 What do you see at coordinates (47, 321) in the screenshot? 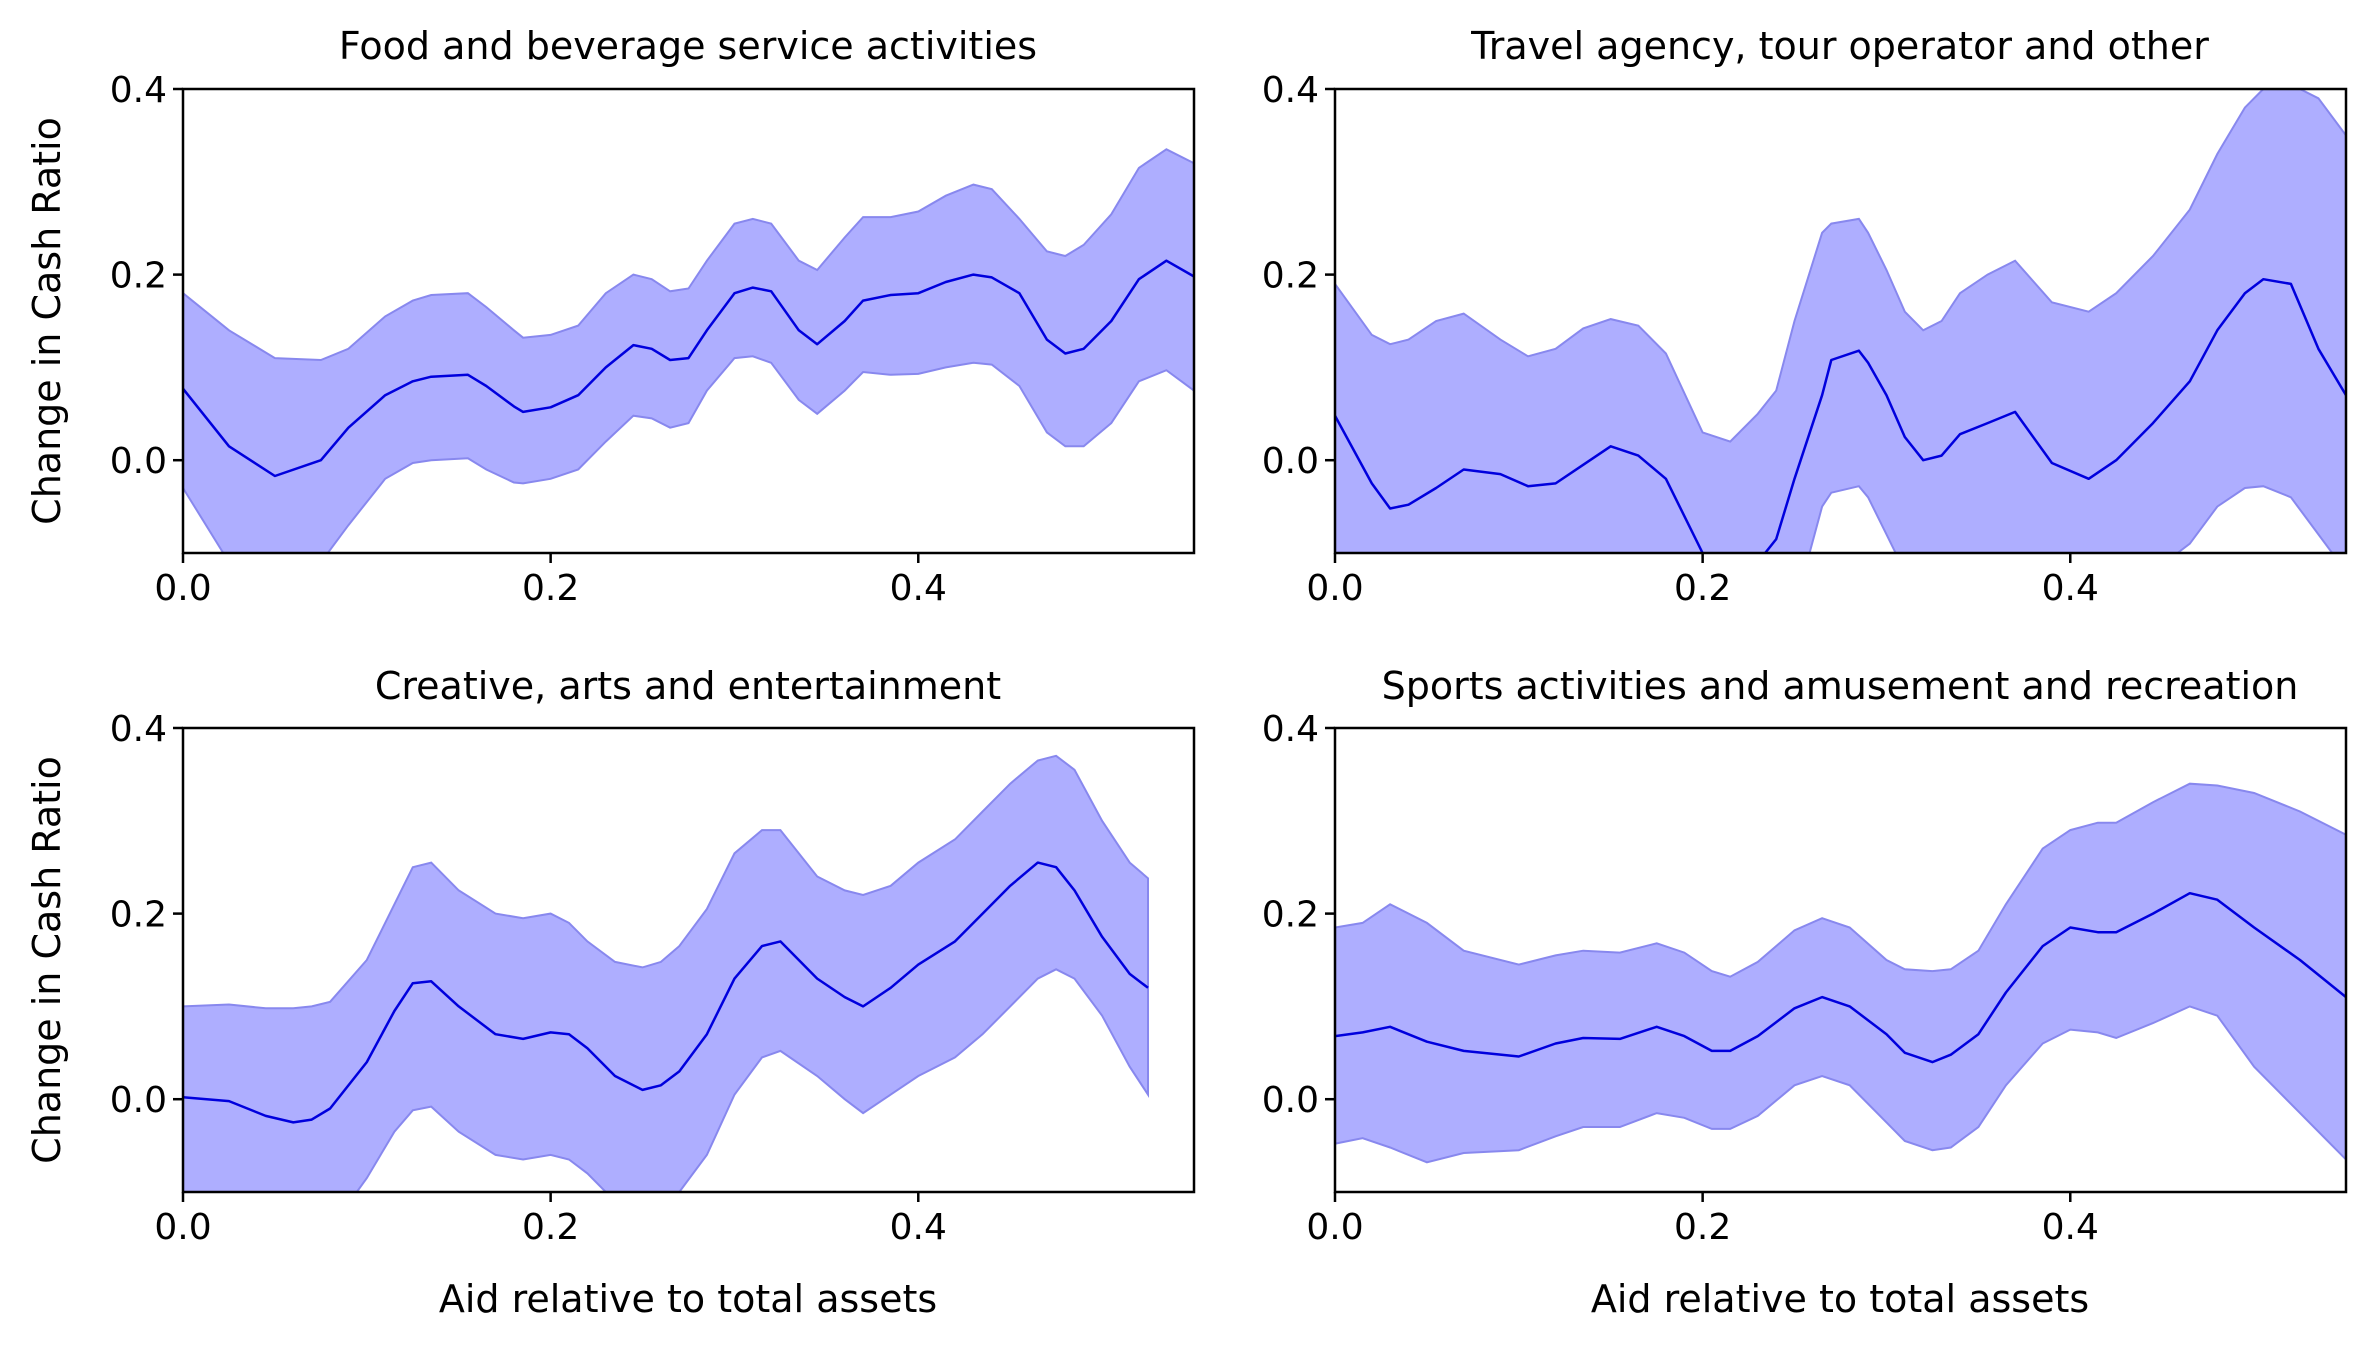
I see `y-axis-label-top: Change in Cash Ratio` at bounding box center [47, 321].